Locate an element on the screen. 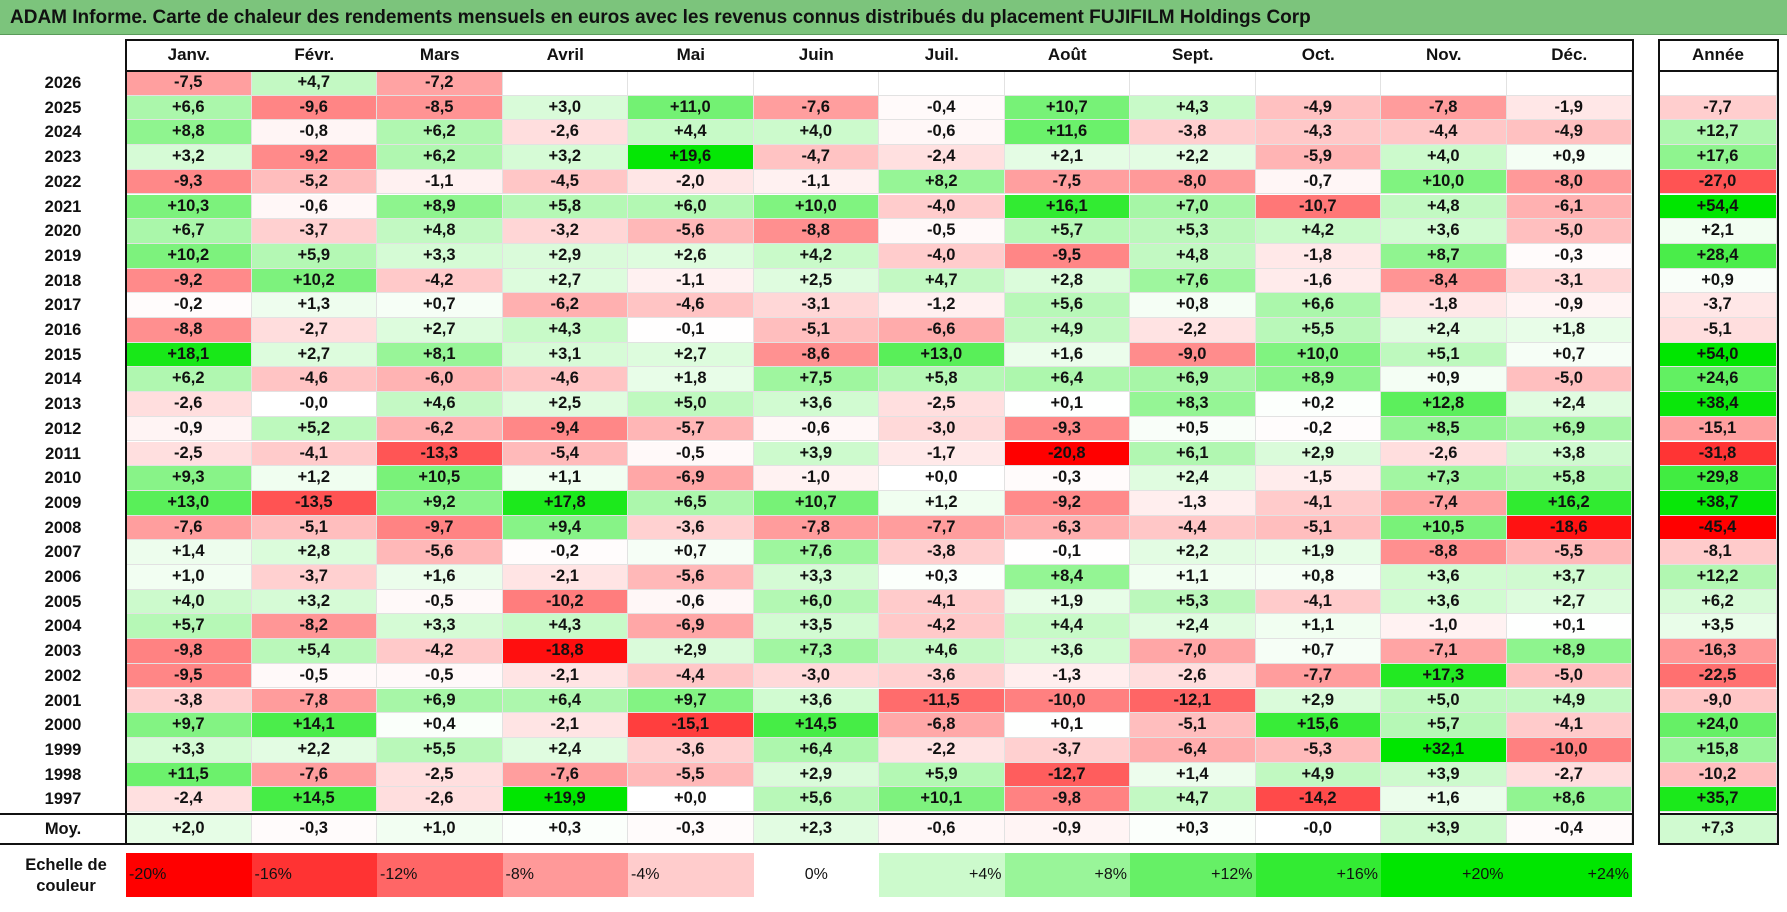  year-label: 2016 is located at coordinates (63, 330).